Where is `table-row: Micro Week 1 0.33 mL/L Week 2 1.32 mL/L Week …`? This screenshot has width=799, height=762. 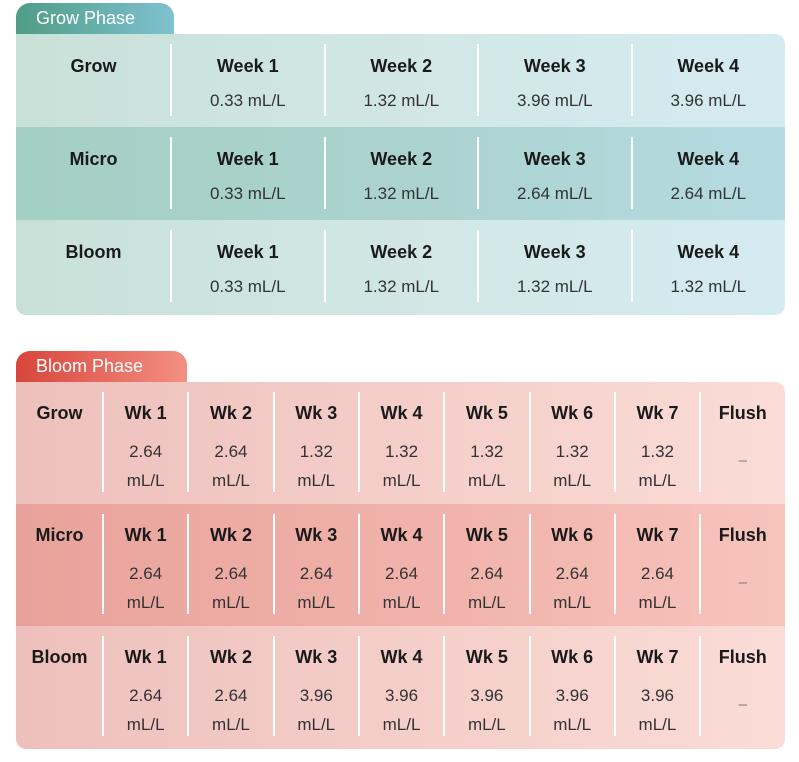 table-row: Micro Week 1 0.33 mL/L Week 2 1.32 mL/L Week … is located at coordinates (400, 173).